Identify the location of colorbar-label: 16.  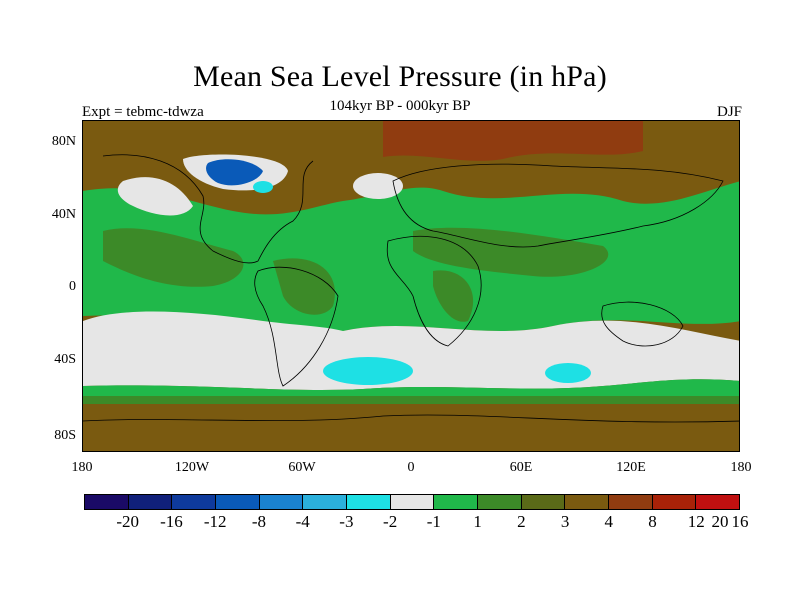
(740, 521).